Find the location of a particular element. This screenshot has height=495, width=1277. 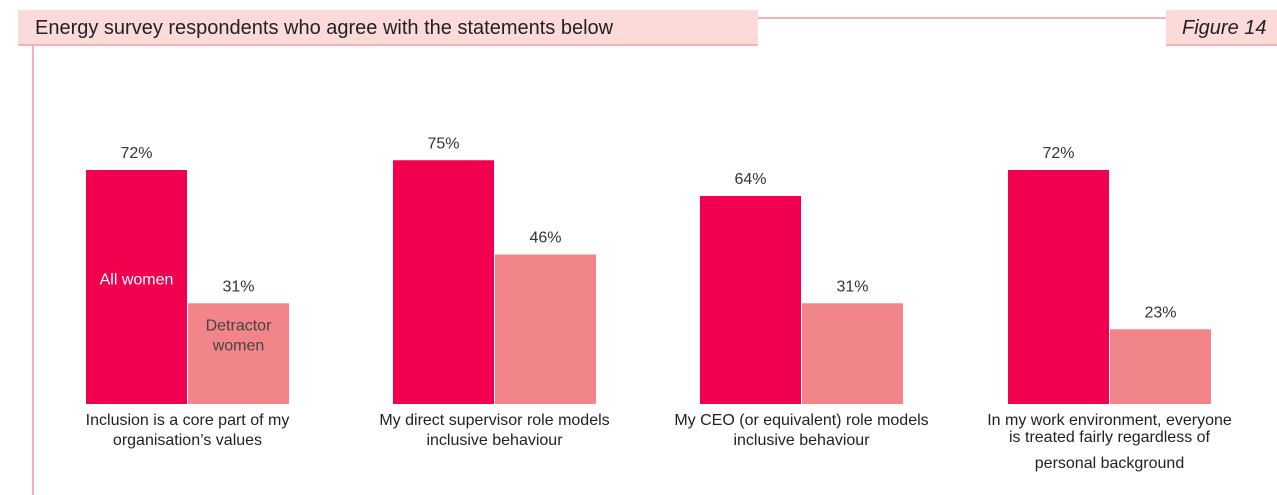

series-label-detractor-women-line-2: women is located at coordinates (238, 345).